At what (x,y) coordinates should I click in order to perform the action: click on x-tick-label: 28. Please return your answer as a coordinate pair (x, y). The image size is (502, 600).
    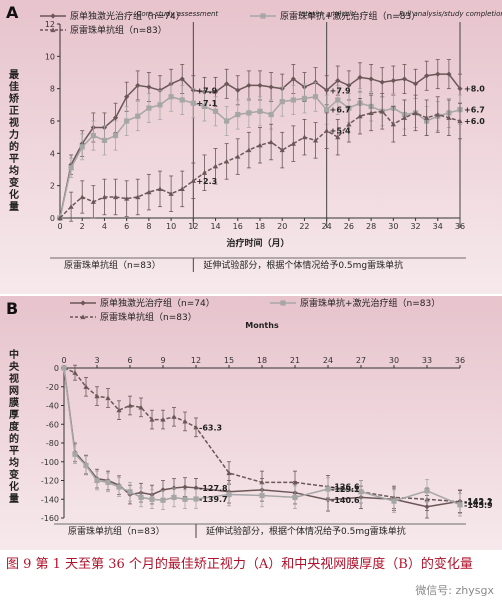
    Looking at the image, I should click on (371, 226).